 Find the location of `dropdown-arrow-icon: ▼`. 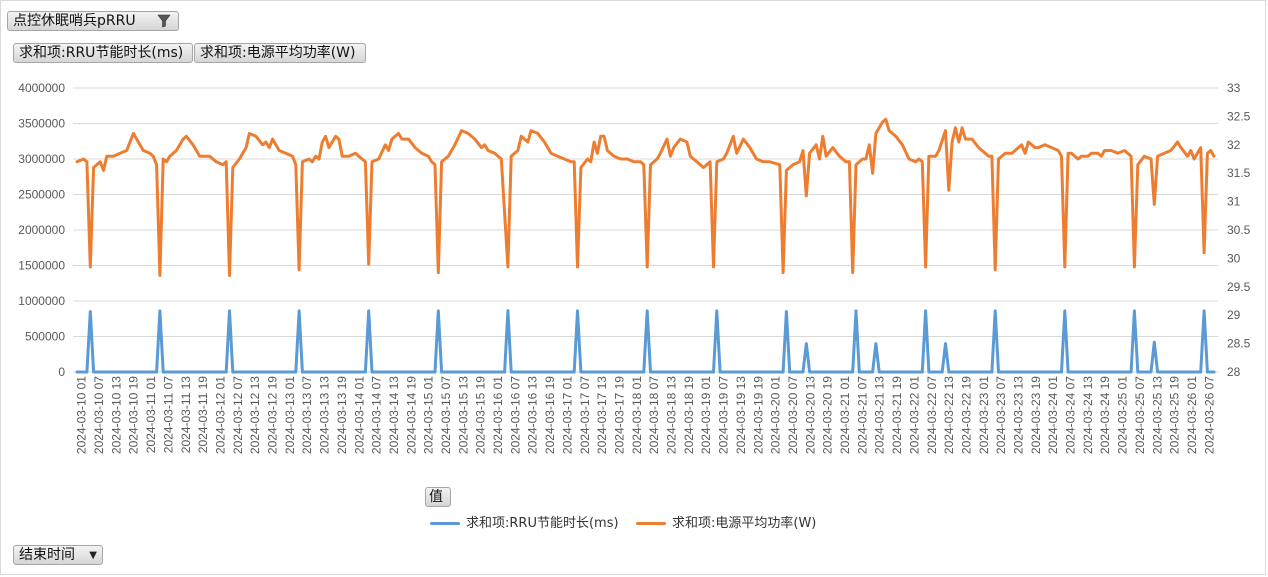

dropdown-arrow-icon: ▼ is located at coordinates (93, 555).